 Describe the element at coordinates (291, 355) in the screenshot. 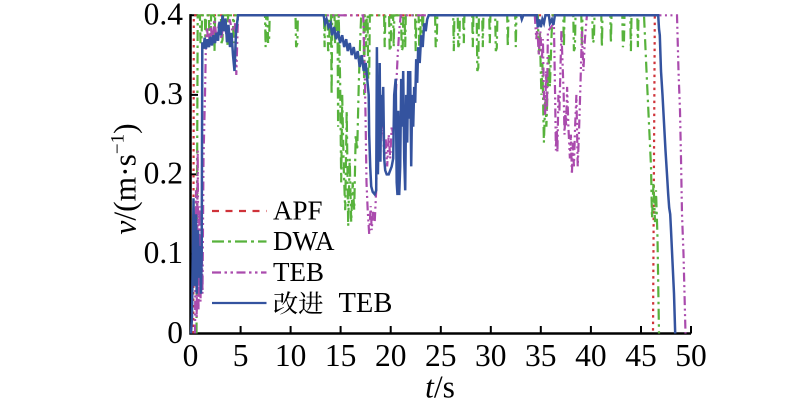

I see `svg-text: 10` at that location.